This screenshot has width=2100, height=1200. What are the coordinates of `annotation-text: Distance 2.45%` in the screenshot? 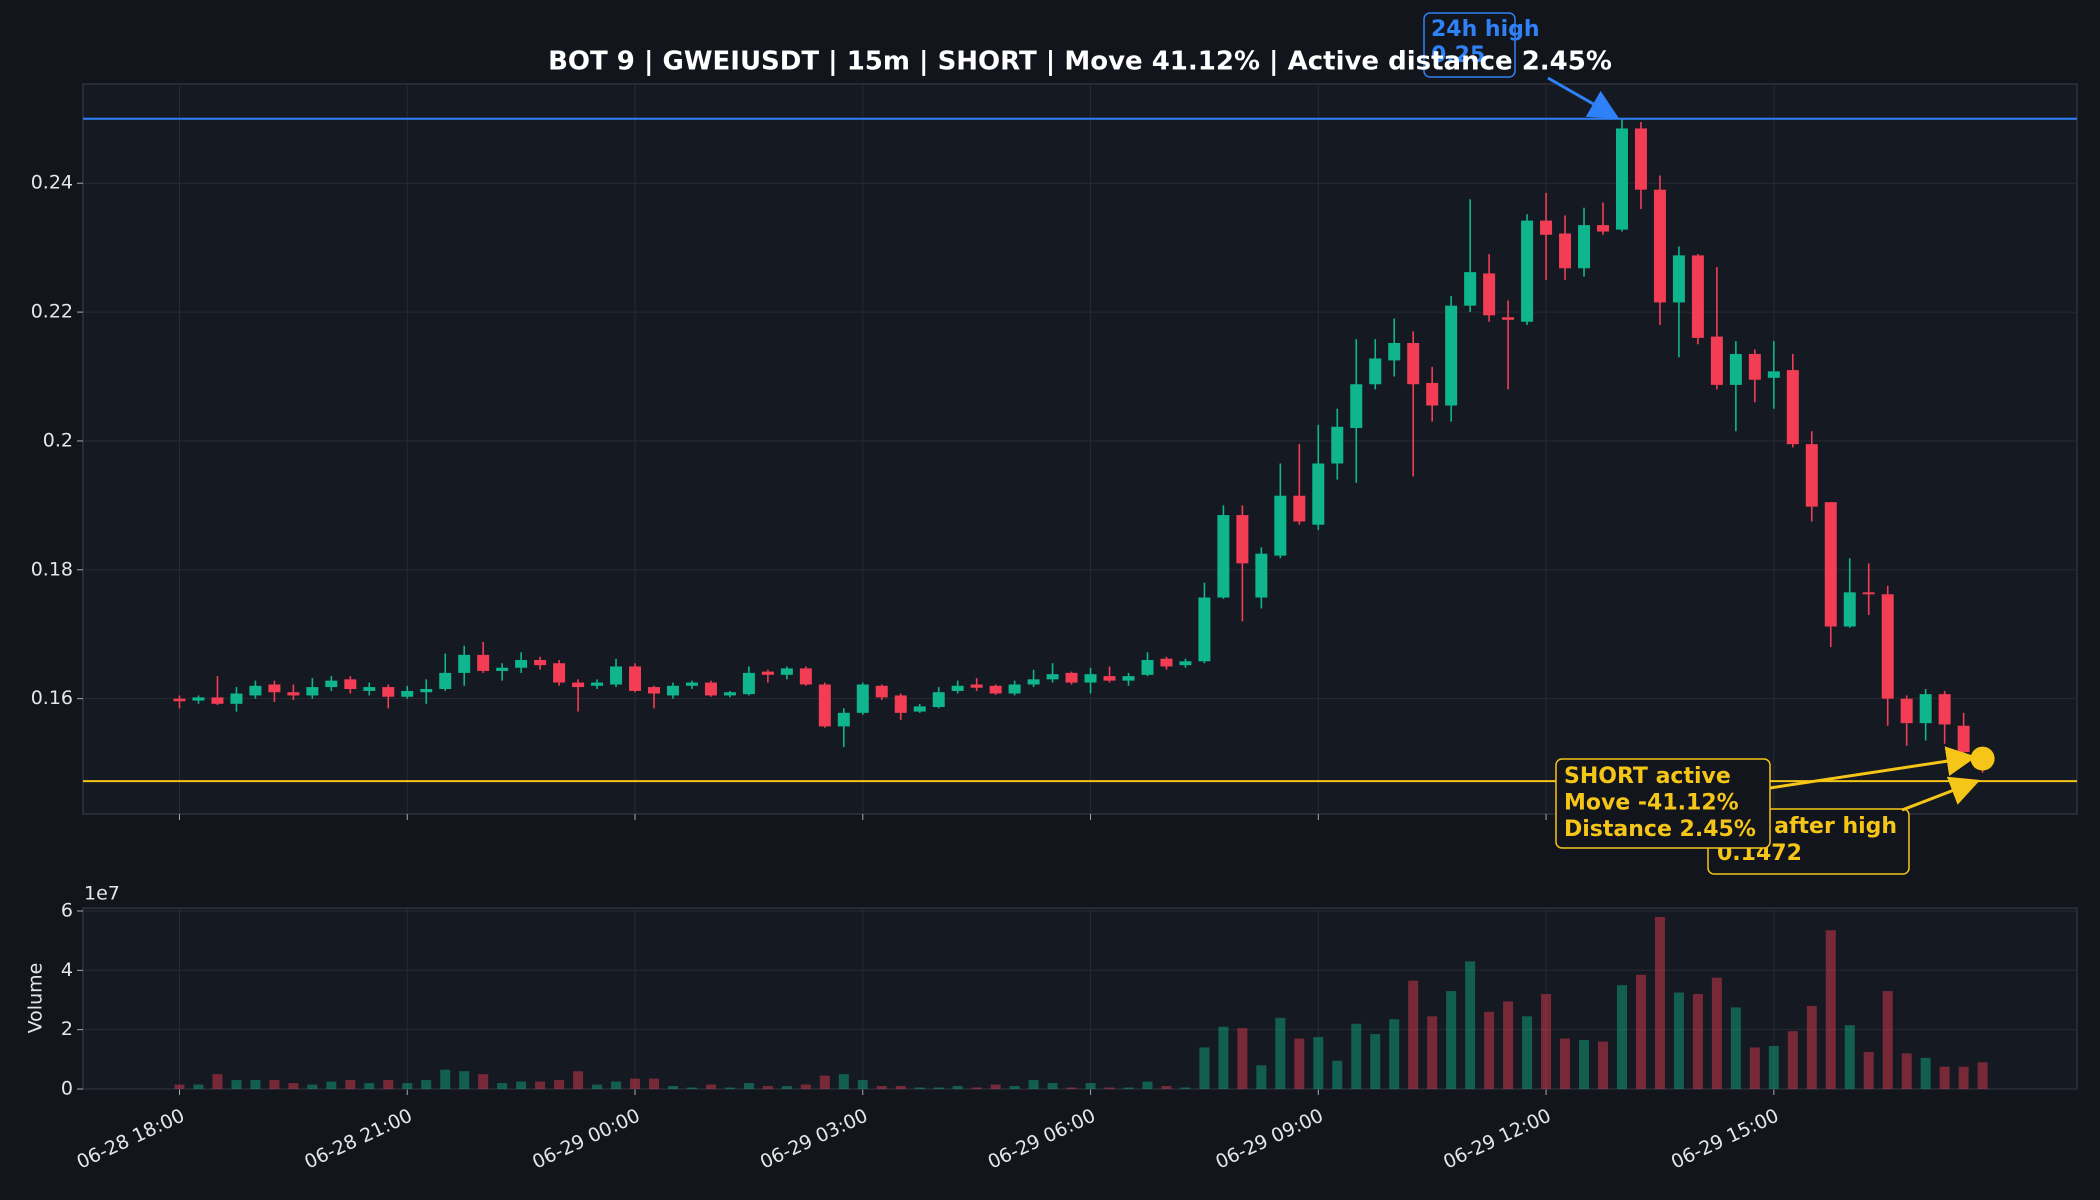 It's located at (1660, 829).